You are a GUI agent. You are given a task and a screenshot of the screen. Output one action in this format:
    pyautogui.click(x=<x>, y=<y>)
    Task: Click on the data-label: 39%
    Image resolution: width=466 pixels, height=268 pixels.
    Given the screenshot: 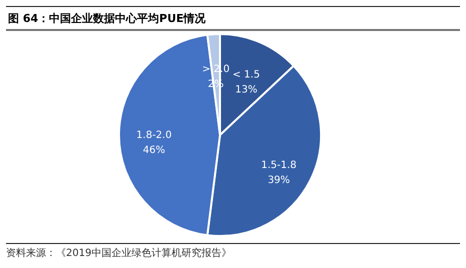 What is the action you would take?
    pyautogui.click(x=279, y=180)
    